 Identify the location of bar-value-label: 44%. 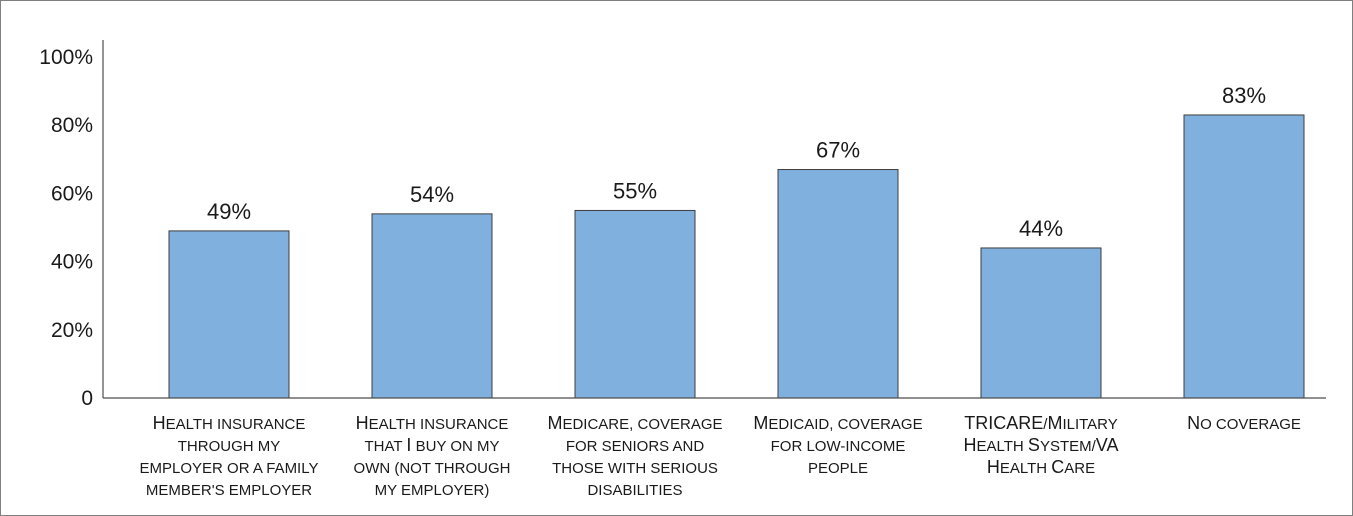
(1041, 228).